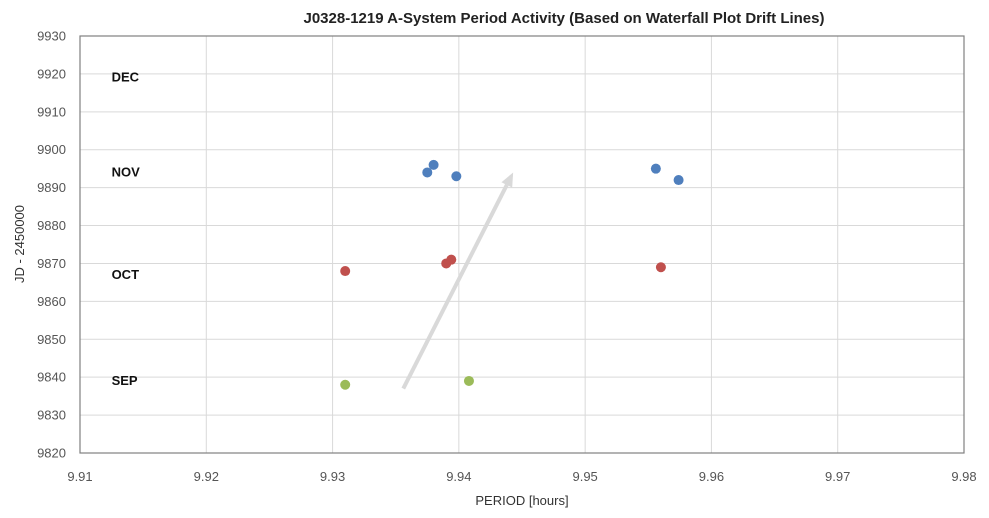 The width and height of the screenshot is (989, 518). What do you see at coordinates (458, 476) in the screenshot?
I see `x-tick-label: 9.94` at bounding box center [458, 476].